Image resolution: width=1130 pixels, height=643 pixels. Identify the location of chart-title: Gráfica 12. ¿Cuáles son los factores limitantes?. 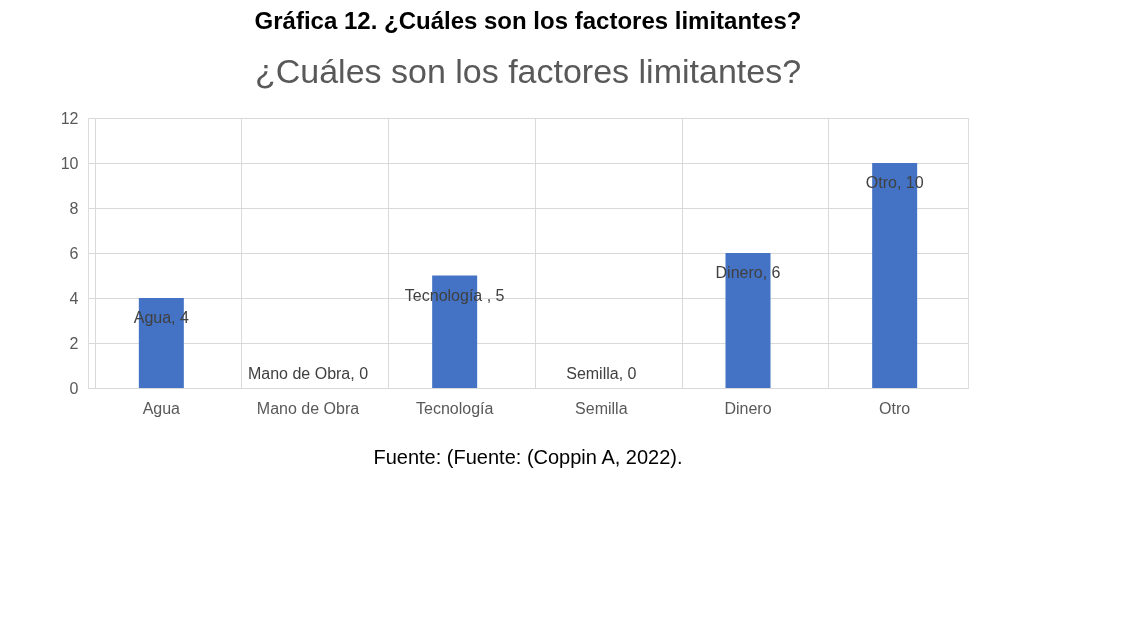
(528, 20).